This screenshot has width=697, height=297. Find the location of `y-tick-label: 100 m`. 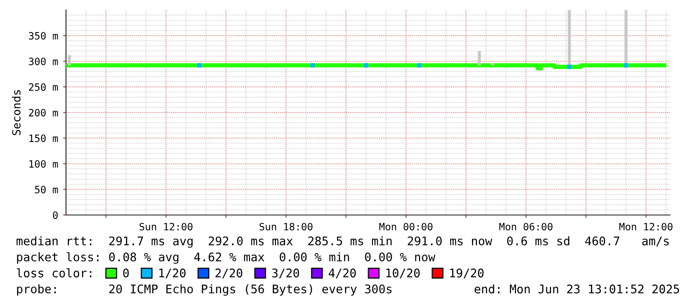

y-tick-label: 100 m is located at coordinates (43, 164).